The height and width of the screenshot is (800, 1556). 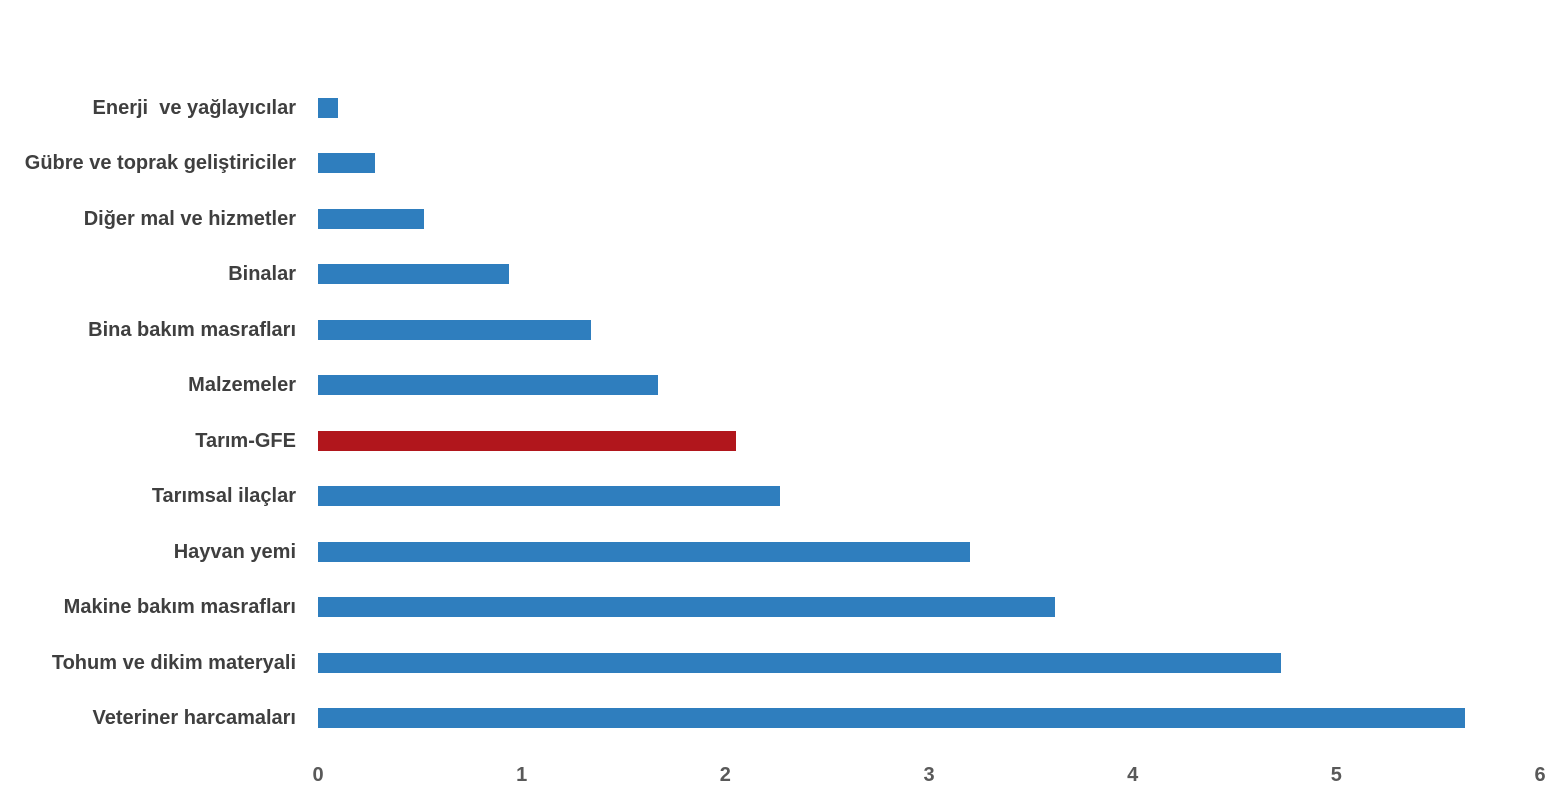 I want to click on category-label: Tarımsal ilaçlar, so click(x=223, y=496).